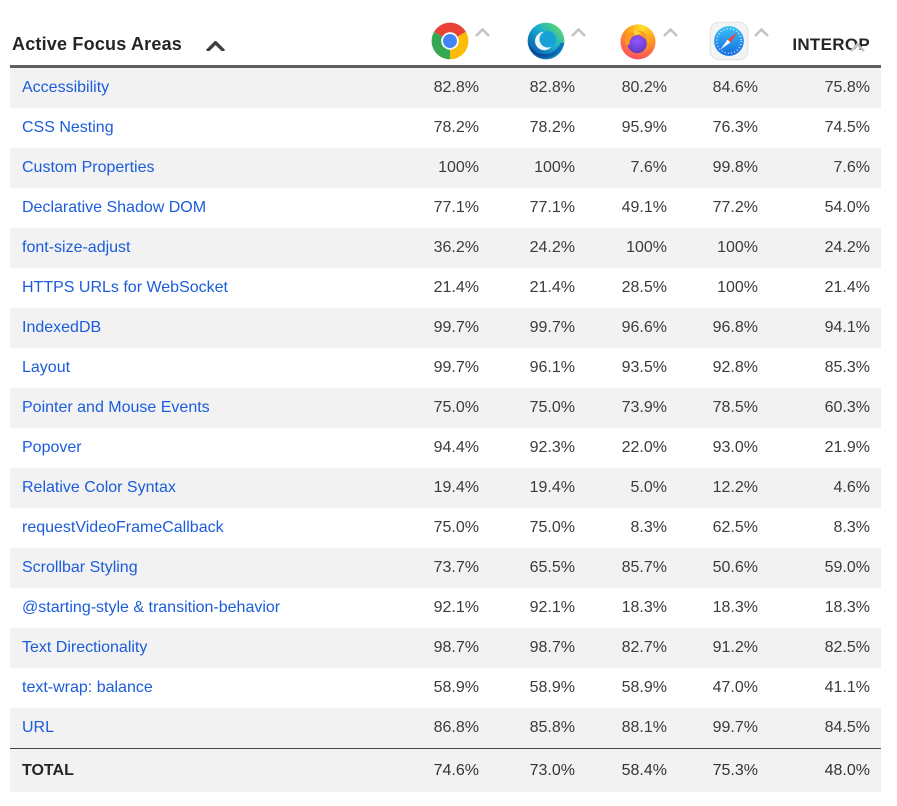 The width and height of the screenshot is (897, 806). What do you see at coordinates (735, 607) in the screenshot?
I see `score-cell-safari: 18.3%` at bounding box center [735, 607].